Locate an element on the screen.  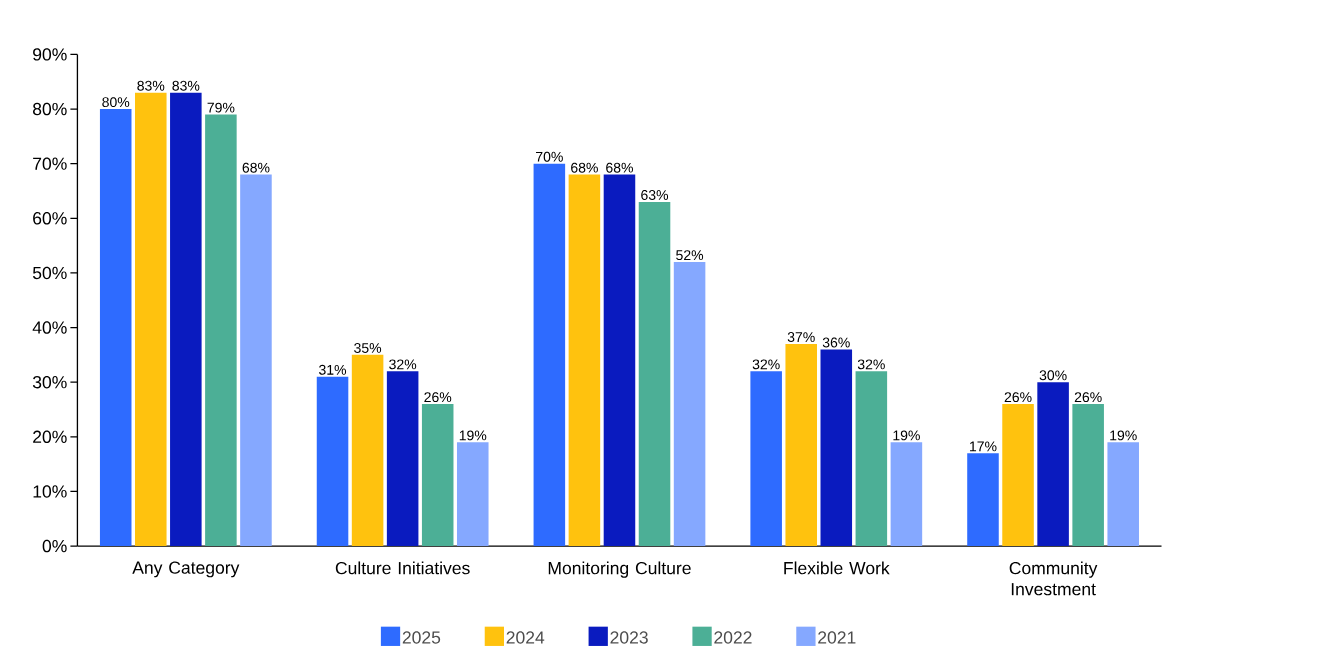
y-tick-label: 30% is located at coordinates (49, 382).